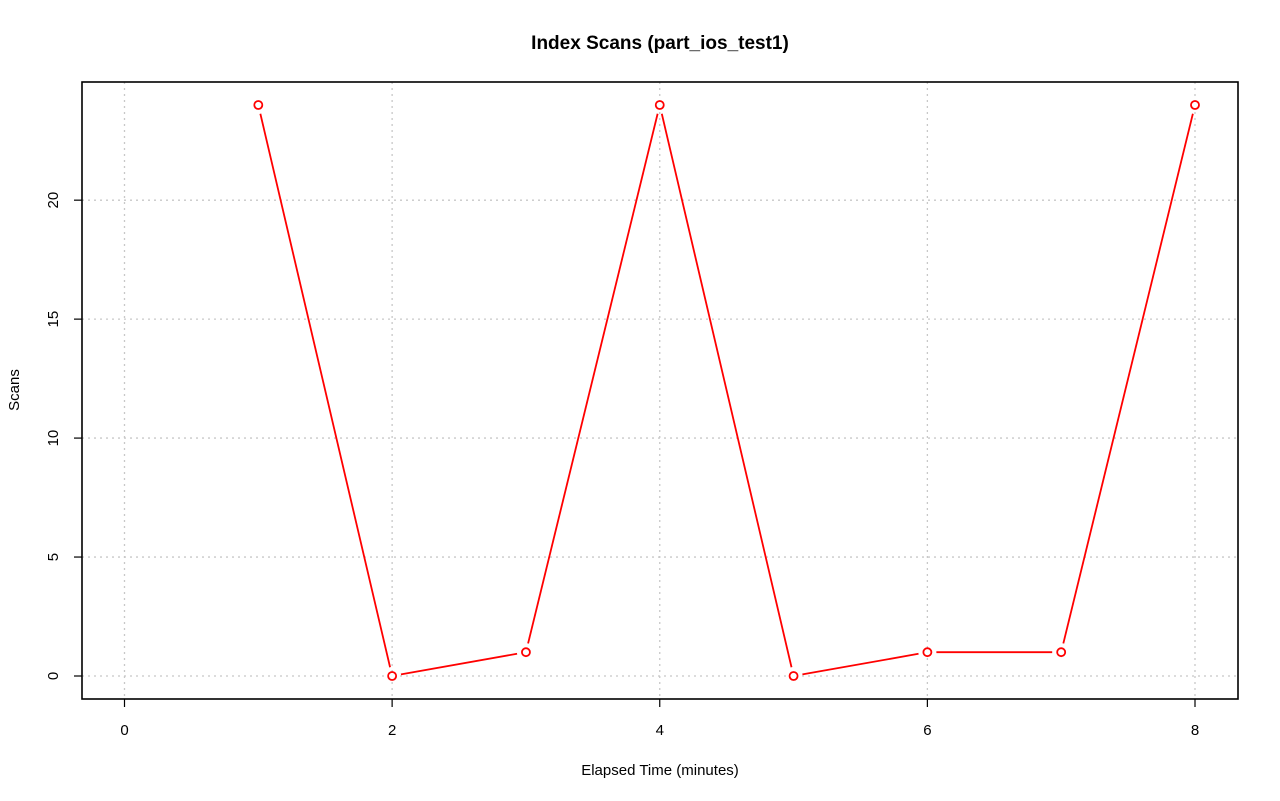 The image size is (1280, 801). Describe the element at coordinates (927, 730) in the screenshot. I see `x-tick-label: 6` at that location.